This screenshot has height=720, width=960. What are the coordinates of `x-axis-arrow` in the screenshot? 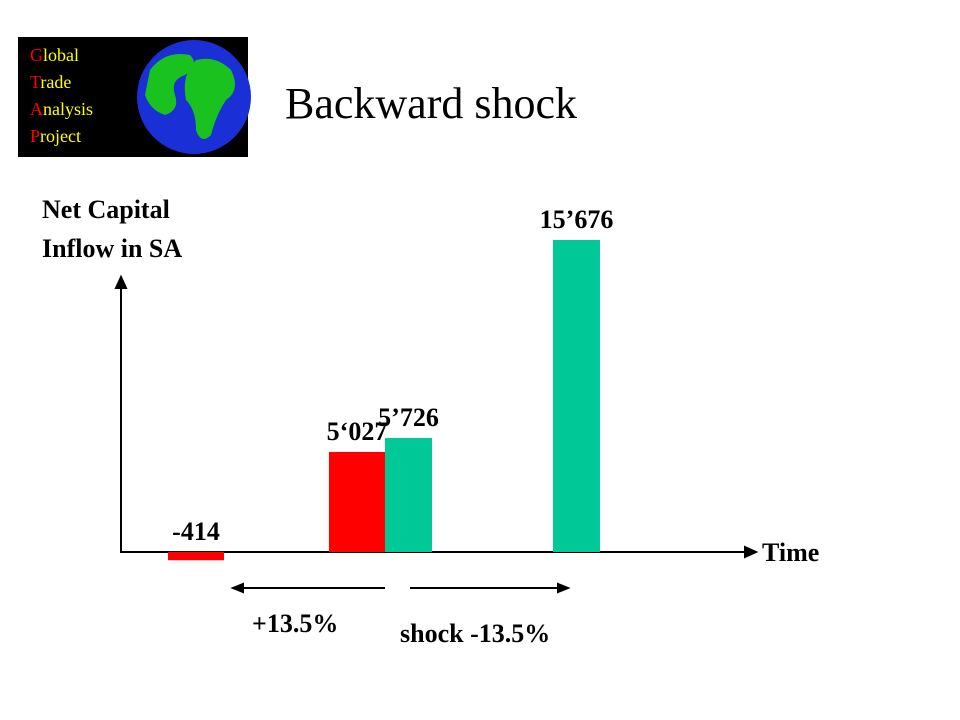 It's located at (751, 552).